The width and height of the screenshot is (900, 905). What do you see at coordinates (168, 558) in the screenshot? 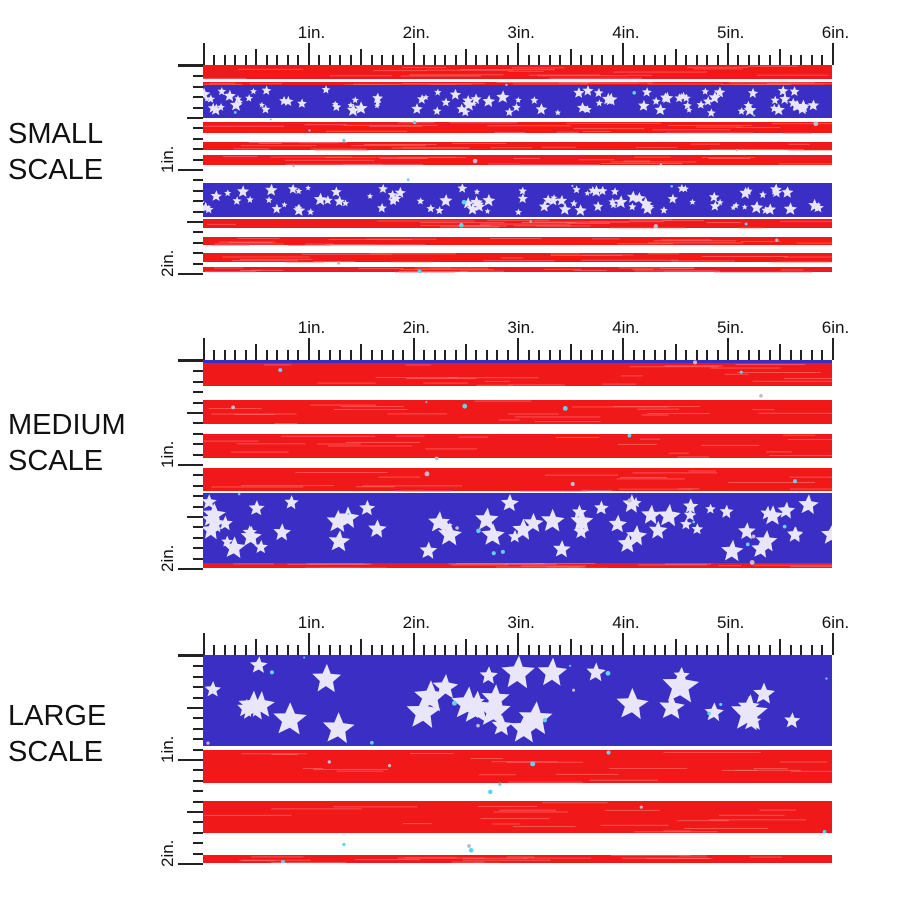
I see `ruler-left-label: 2in.` at bounding box center [168, 558].